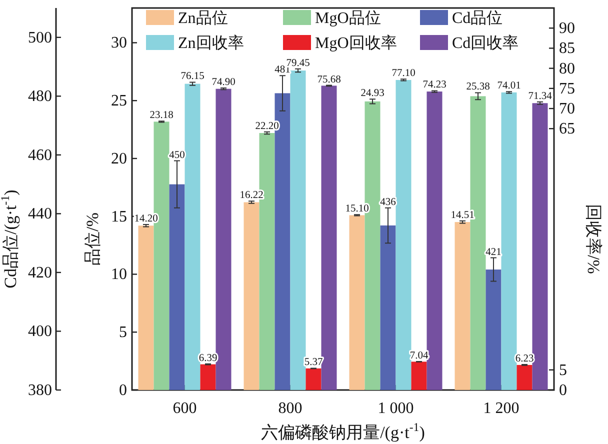 The image size is (608, 444). What do you see at coordinates (40, 213) in the screenshot?
I see `y3-tick-label: 440` at bounding box center [40, 213].